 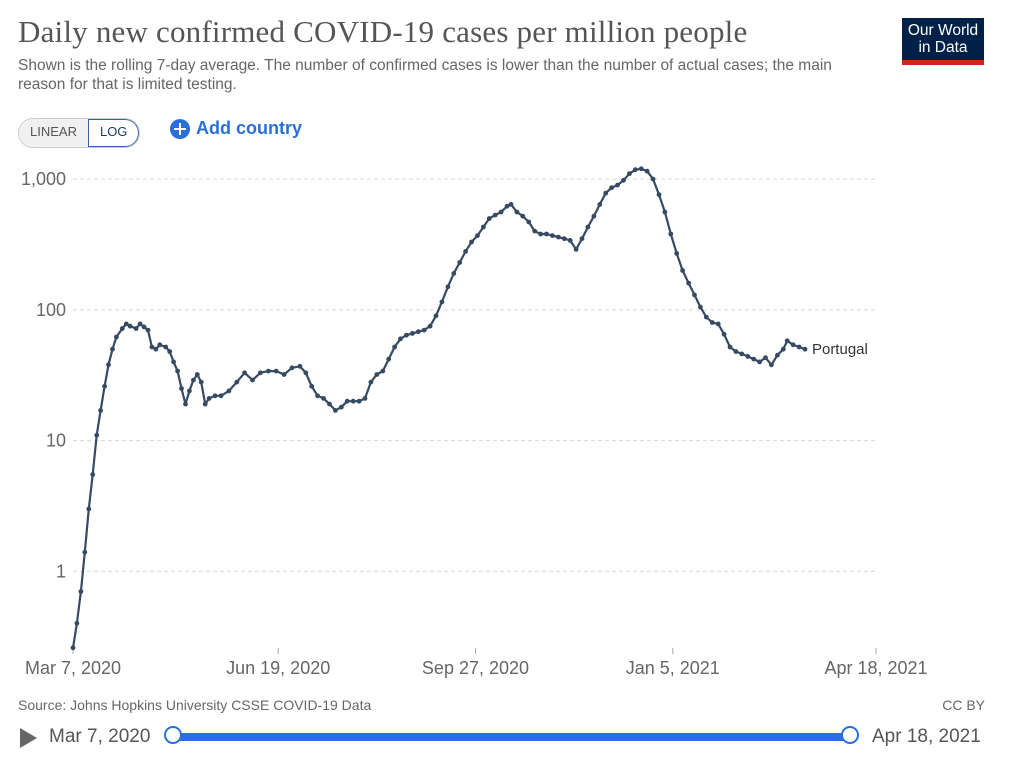 I want to click on x-tick-label: Sep 27, 2020, so click(x=475, y=668).